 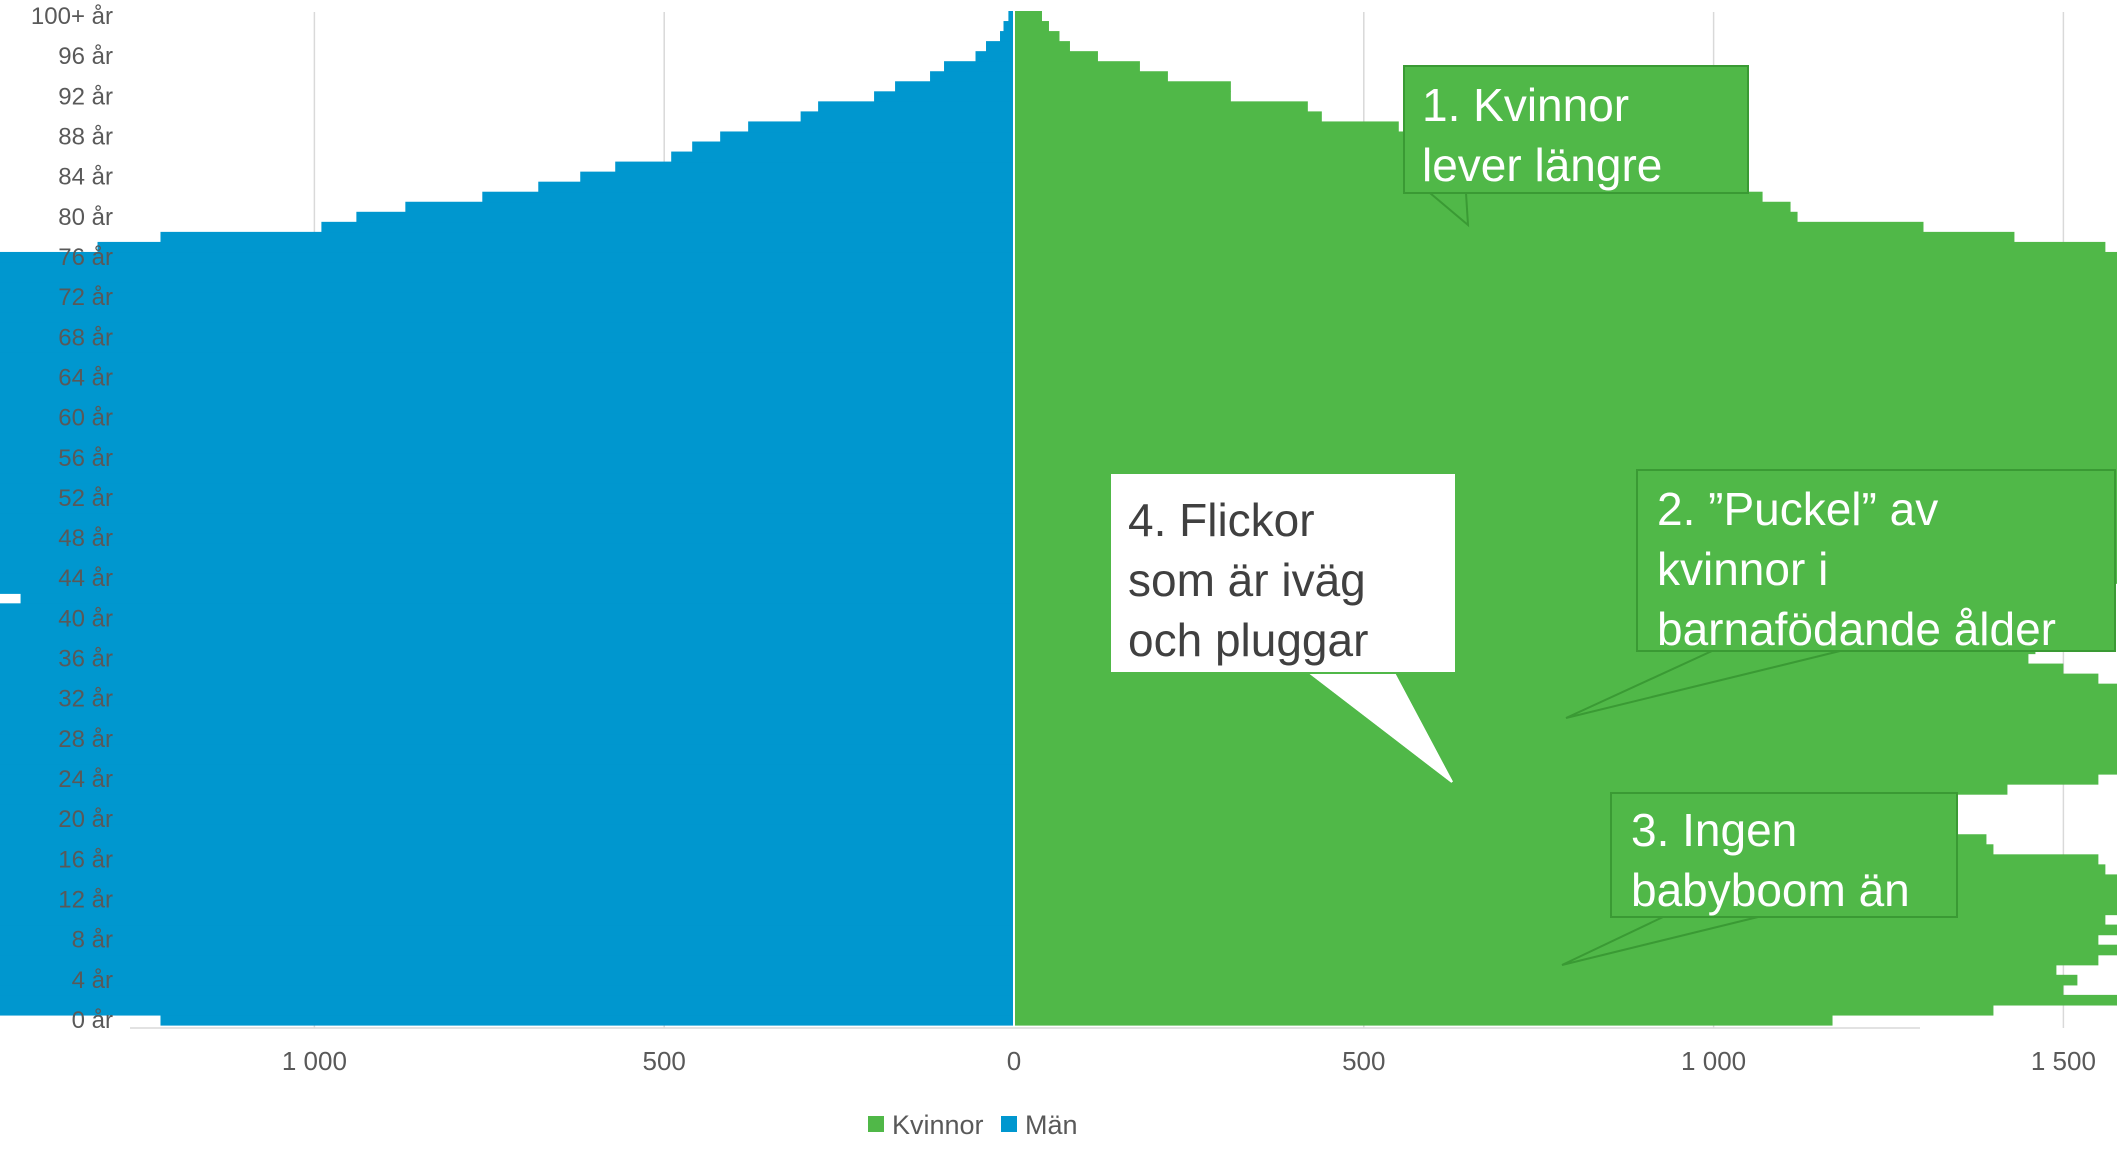 What do you see at coordinates (85, 96) in the screenshot?
I see `age-tick-label: 92 år` at bounding box center [85, 96].